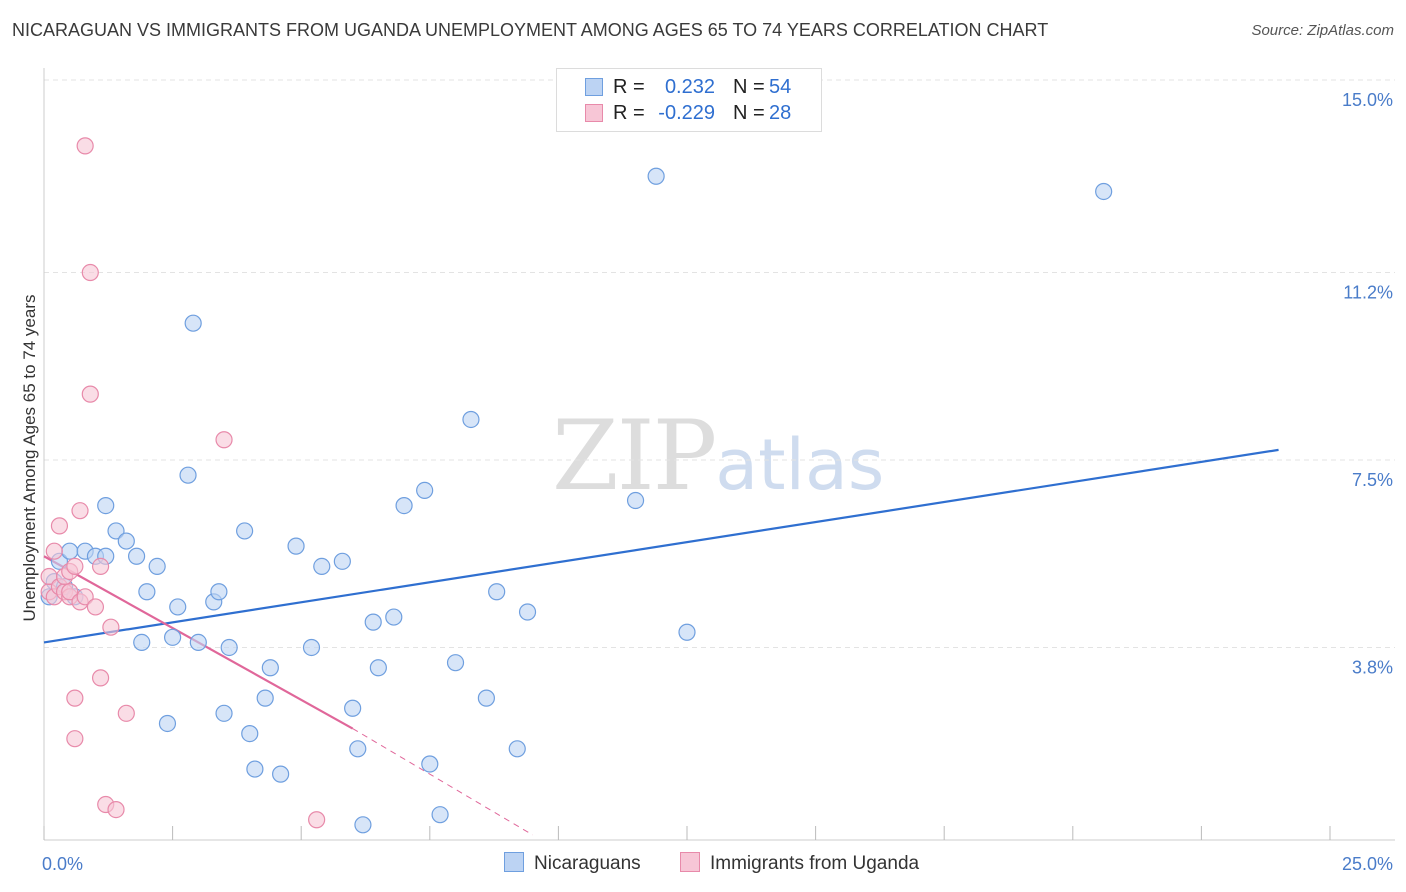  What do you see at coordinates (514, 862) in the screenshot?
I see `bottom-legend-swatch-blue` at bounding box center [514, 862].